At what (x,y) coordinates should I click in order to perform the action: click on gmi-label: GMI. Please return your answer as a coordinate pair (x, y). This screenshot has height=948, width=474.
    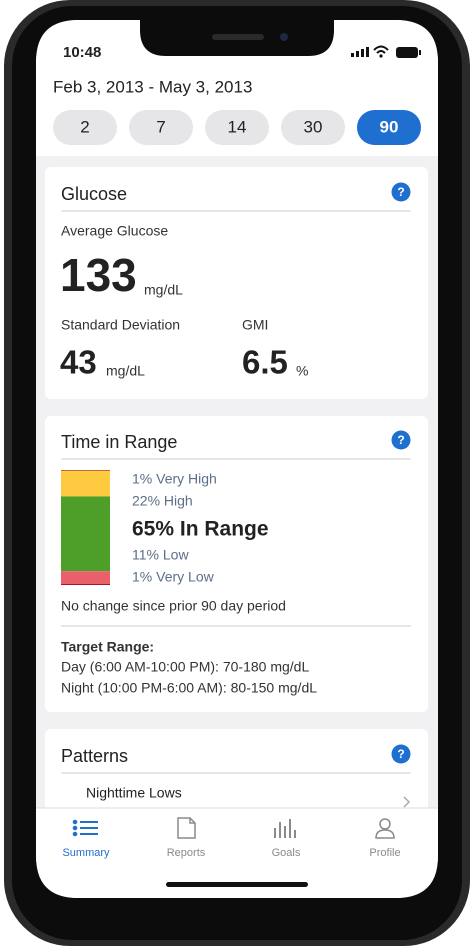
    Looking at the image, I should click on (255, 325).